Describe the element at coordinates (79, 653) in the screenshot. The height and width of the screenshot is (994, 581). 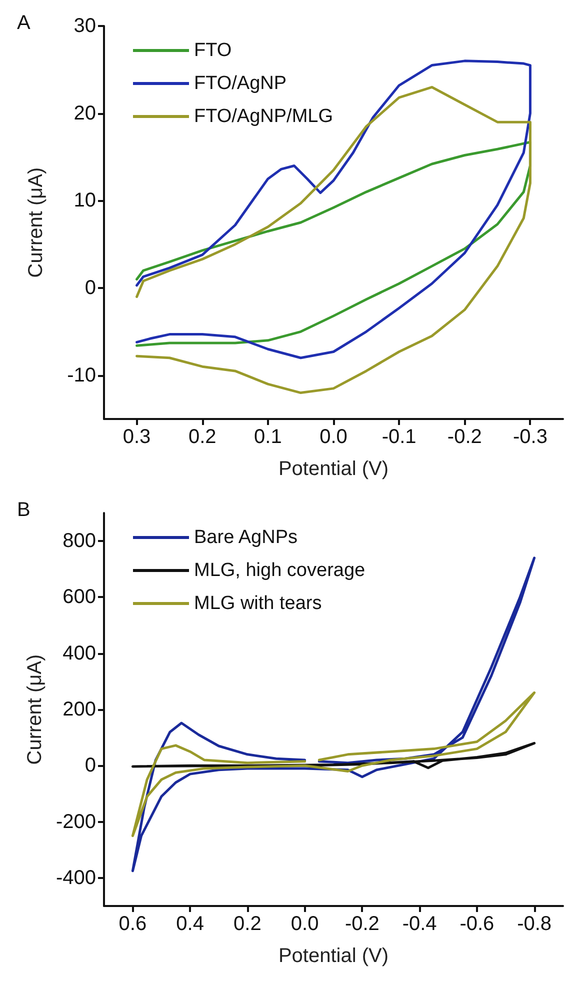
I see `y-tick-label: 400` at that location.